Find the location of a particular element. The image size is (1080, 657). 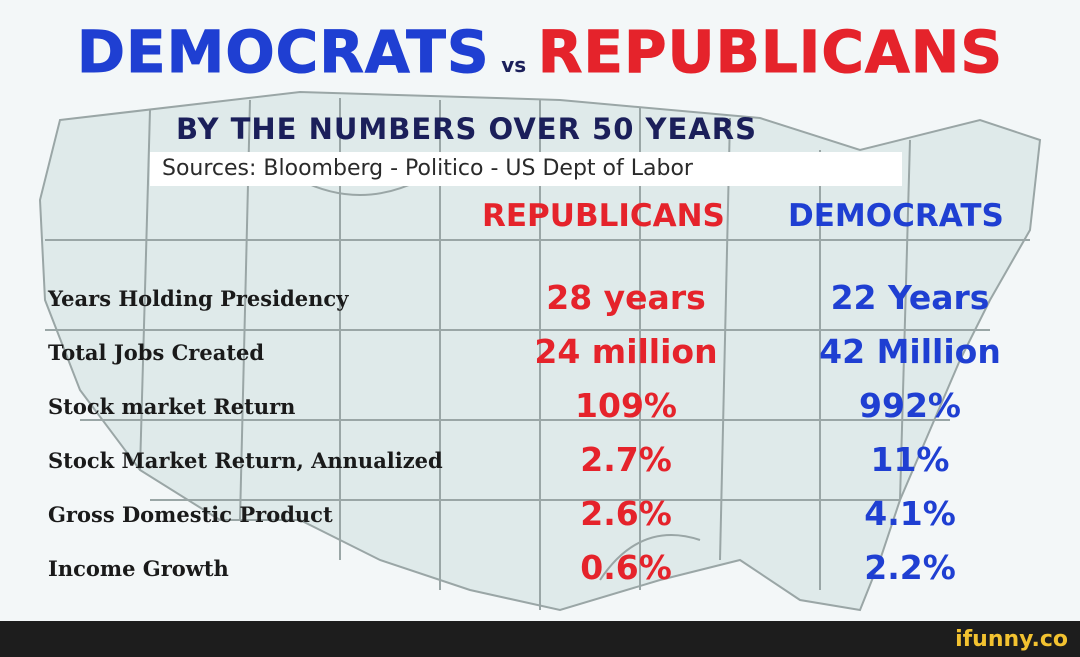

column-header-democrats: DEMOCRATS is located at coordinates (896, 216).